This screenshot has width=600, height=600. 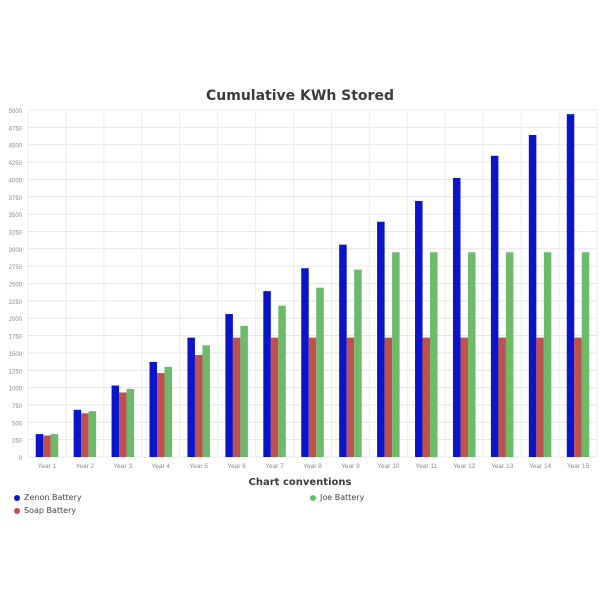 What do you see at coordinates (50, 510) in the screenshot?
I see `legend-label-soap: Soap Battery` at bounding box center [50, 510].